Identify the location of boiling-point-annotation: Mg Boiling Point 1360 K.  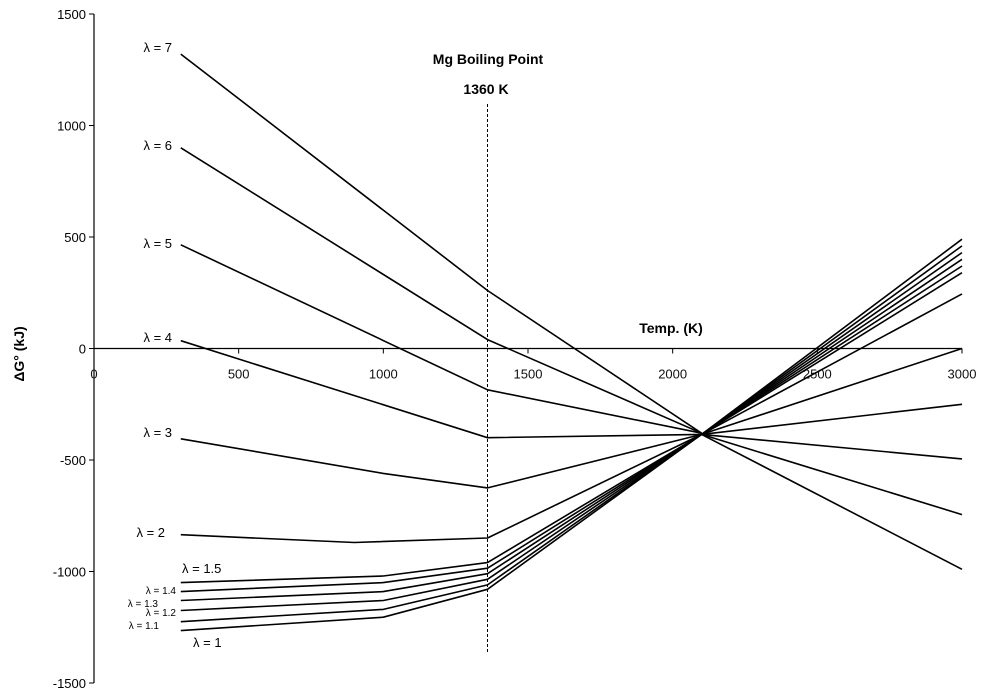
(488, 351).